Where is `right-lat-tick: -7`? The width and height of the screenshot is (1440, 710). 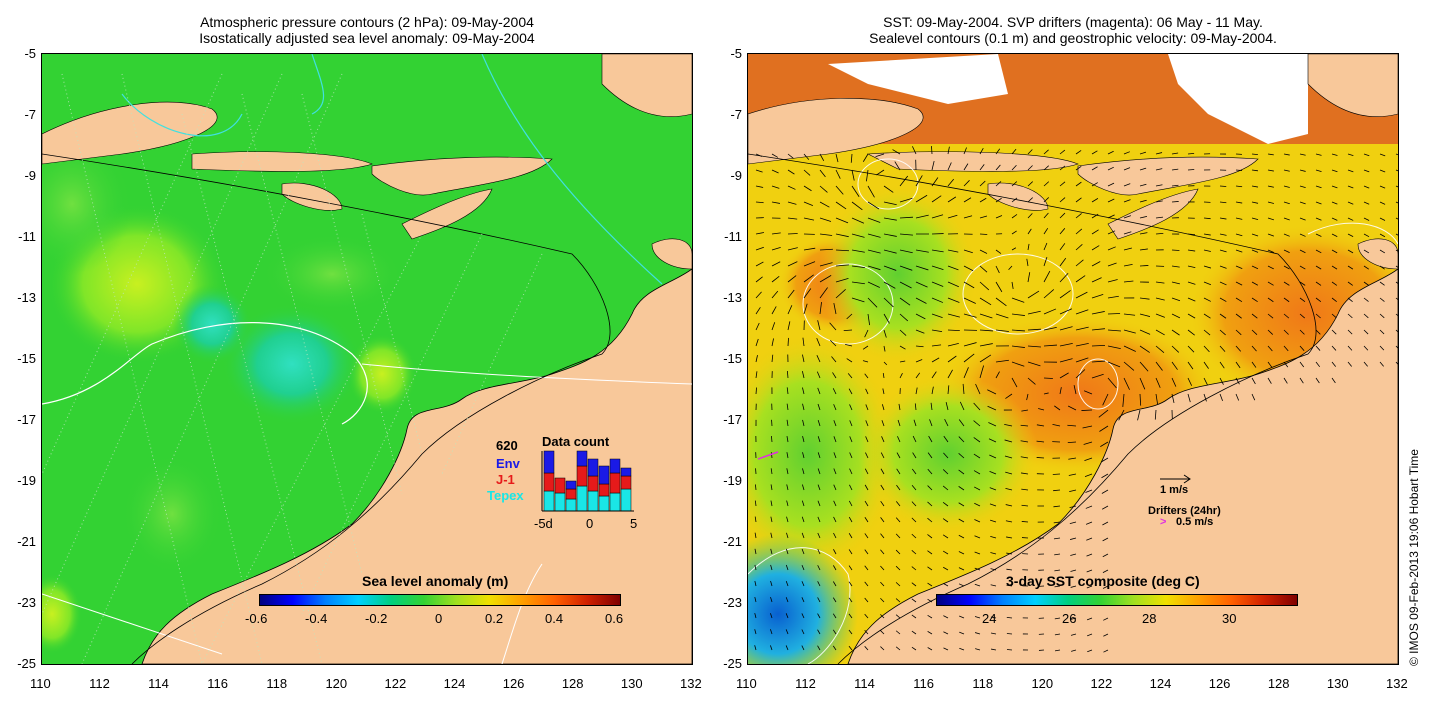
right-lat-tick: -7 is located at coordinates (736, 114).